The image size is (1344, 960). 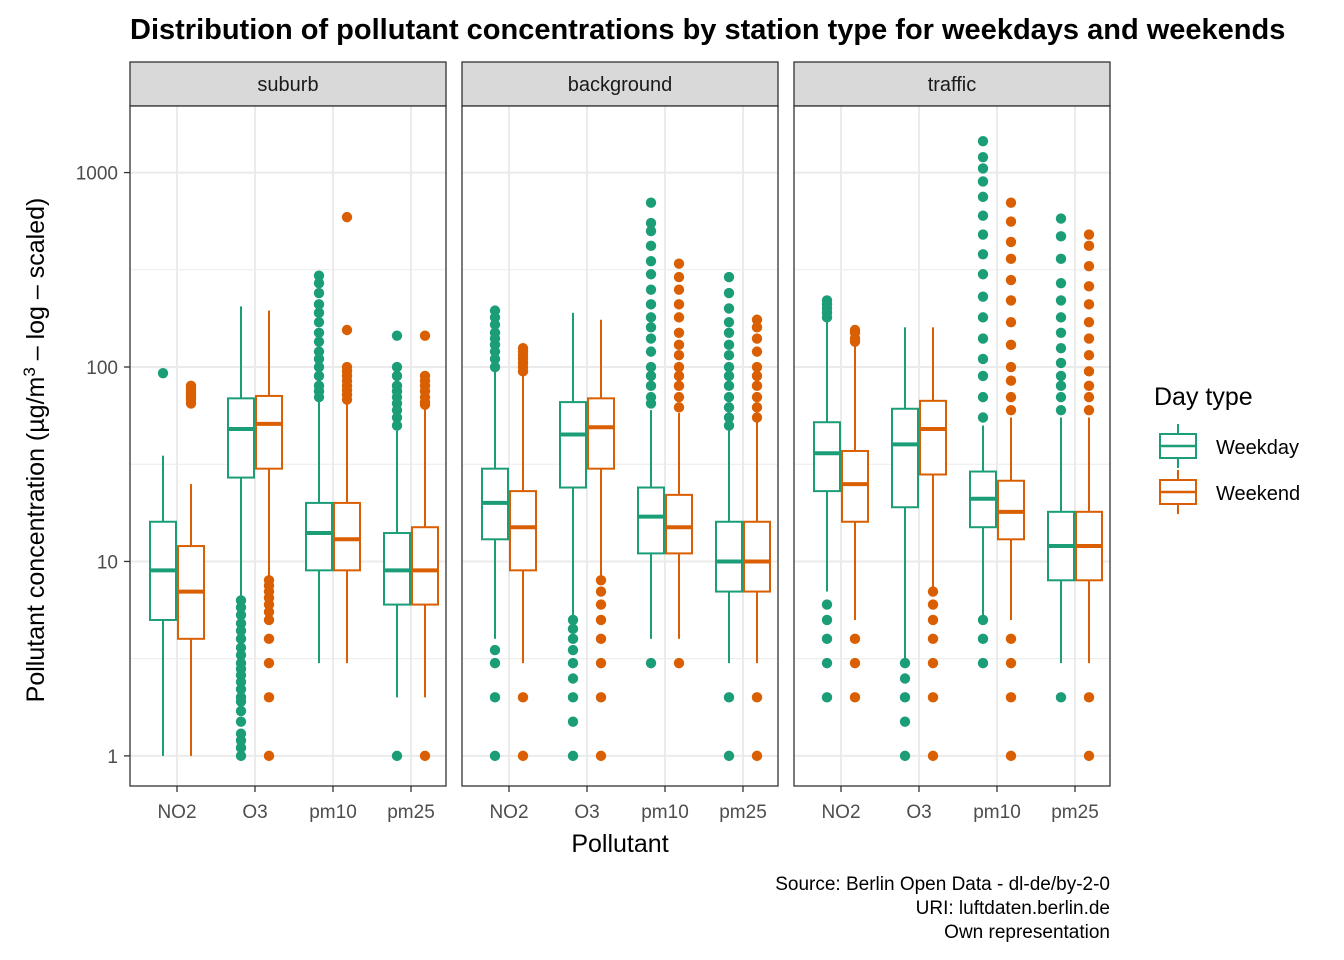 What do you see at coordinates (601, 540) in the screenshot?
I see `box-O3-weekend` at bounding box center [601, 540].